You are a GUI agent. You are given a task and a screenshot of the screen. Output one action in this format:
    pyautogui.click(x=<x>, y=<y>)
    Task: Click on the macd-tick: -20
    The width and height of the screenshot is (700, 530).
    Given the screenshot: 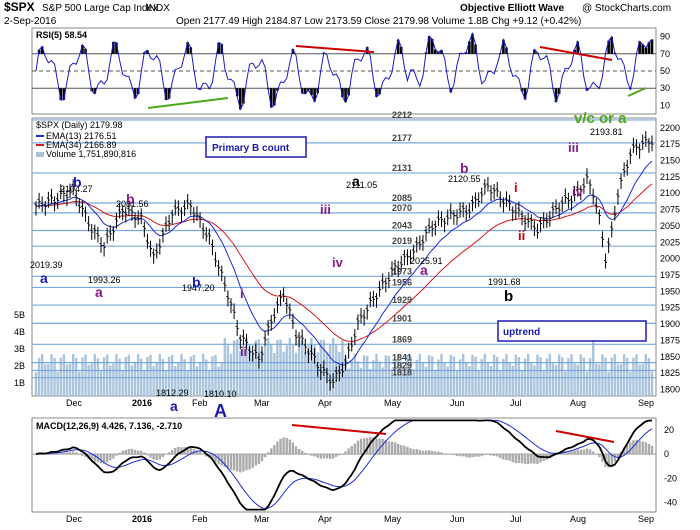 What is the action you would take?
    pyautogui.click(x=670, y=478)
    